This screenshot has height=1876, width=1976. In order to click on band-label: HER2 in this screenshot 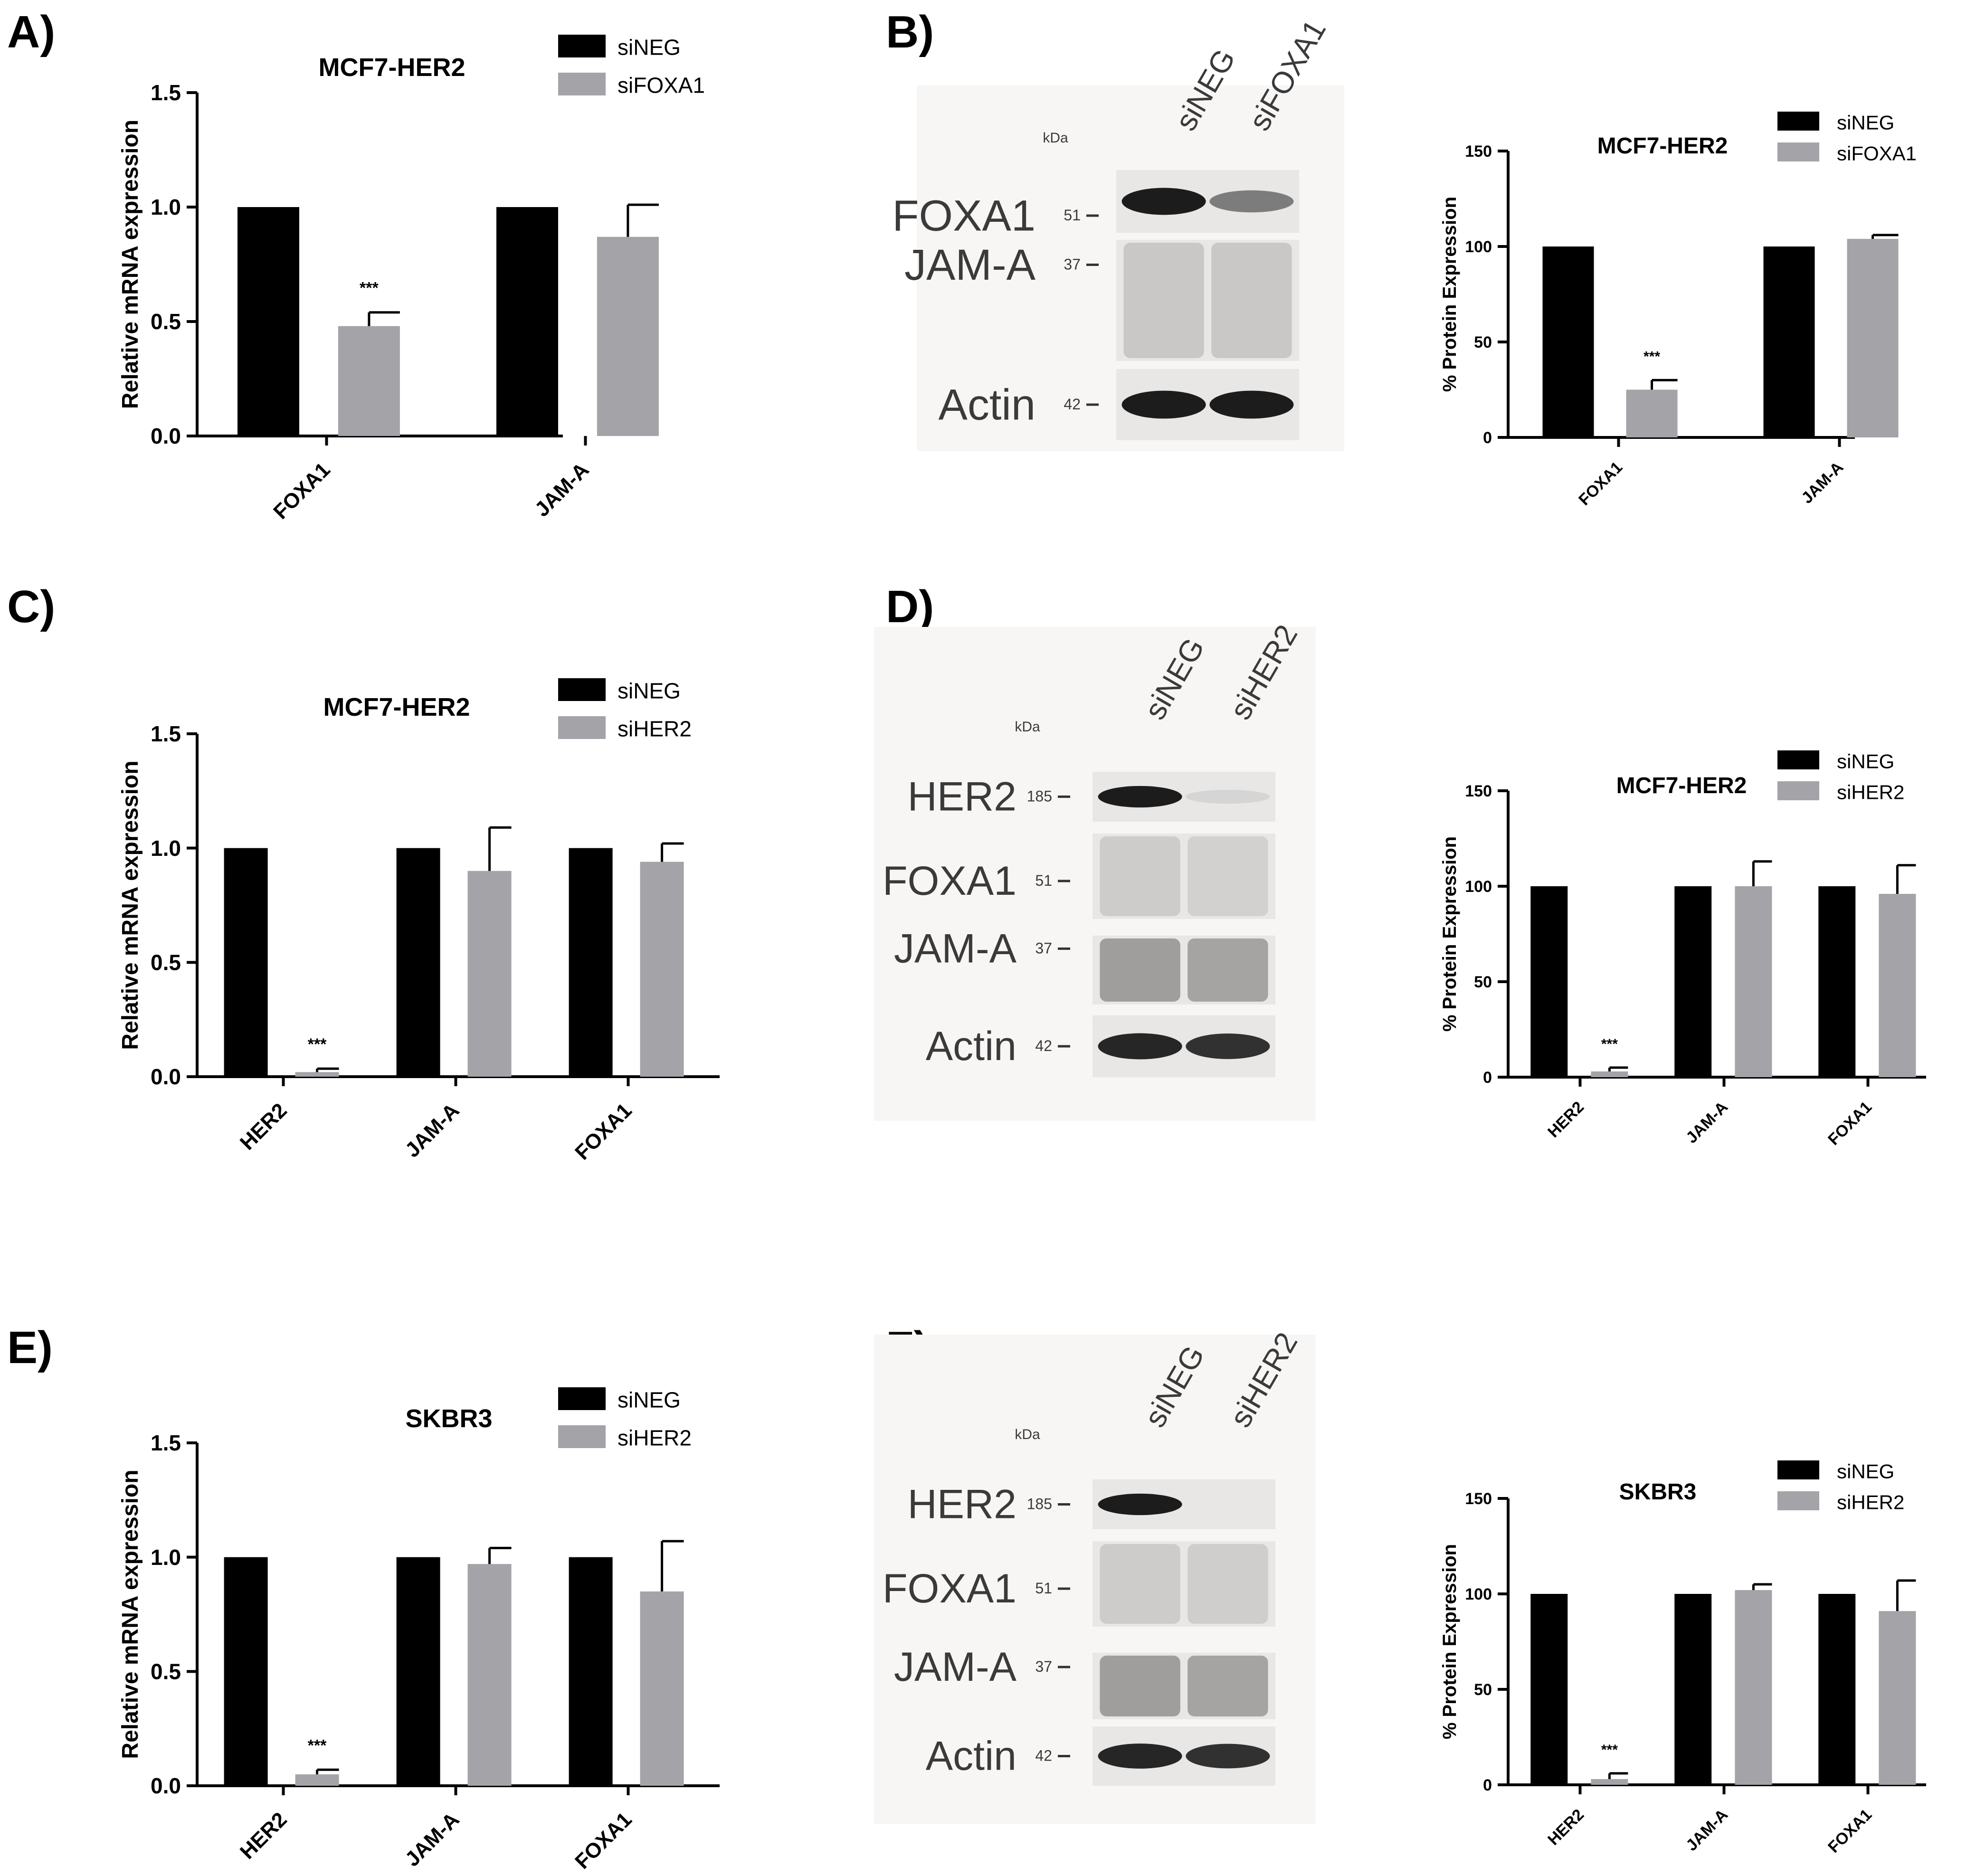, I will do `click(962, 797)`.